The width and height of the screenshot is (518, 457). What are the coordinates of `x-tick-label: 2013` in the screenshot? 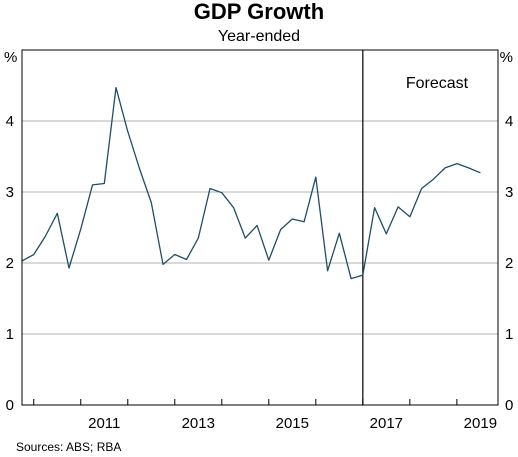 It's located at (198, 423).